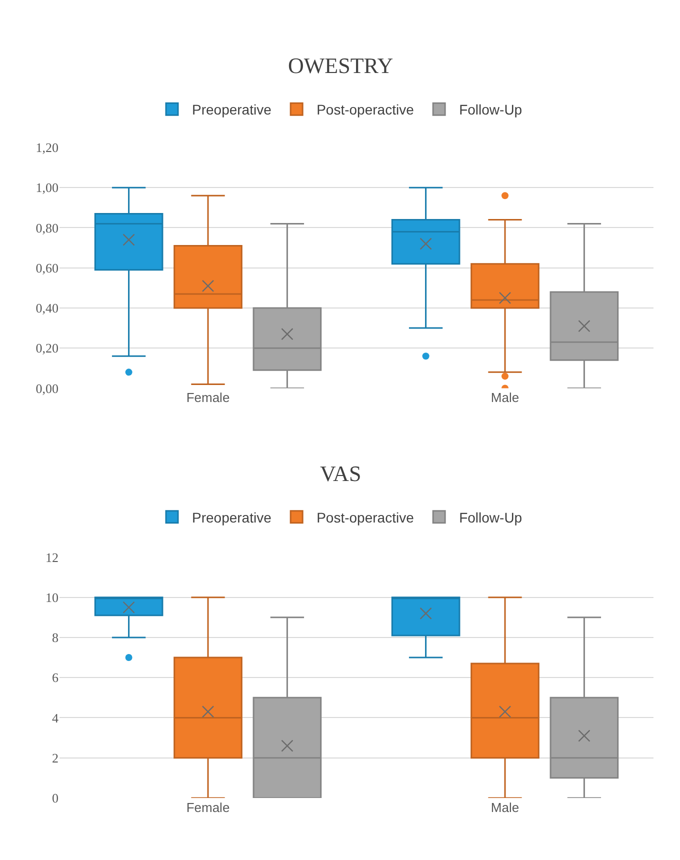 The height and width of the screenshot is (860, 680). Describe the element at coordinates (55, 758) in the screenshot. I see `y-tick-label: 2` at that location.